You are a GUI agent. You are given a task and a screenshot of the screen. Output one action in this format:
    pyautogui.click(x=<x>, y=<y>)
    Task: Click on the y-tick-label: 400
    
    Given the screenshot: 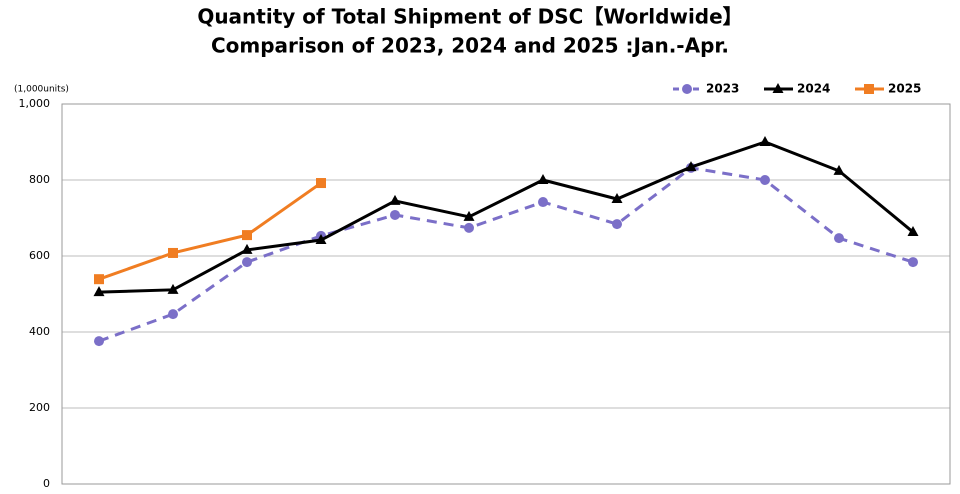 What is the action you would take?
    pyautogui.click(x=39, y=331)
    